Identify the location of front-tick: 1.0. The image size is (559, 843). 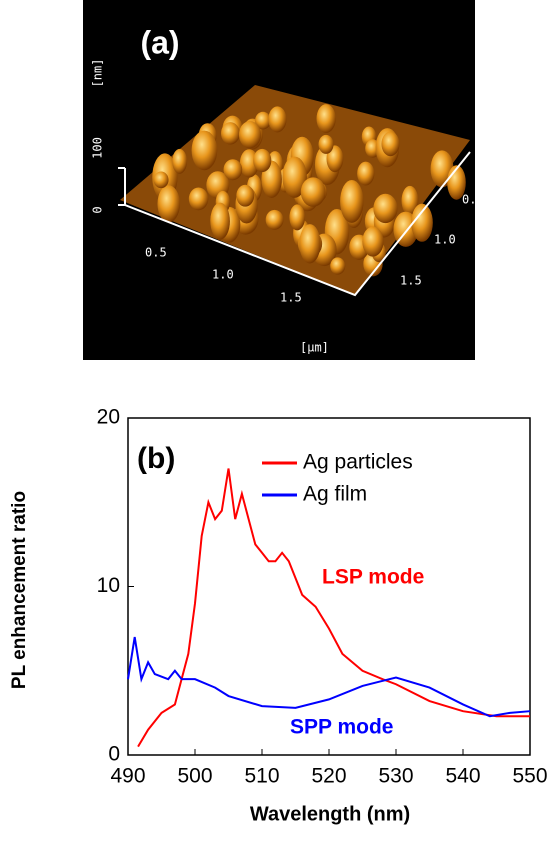
(223, 275).